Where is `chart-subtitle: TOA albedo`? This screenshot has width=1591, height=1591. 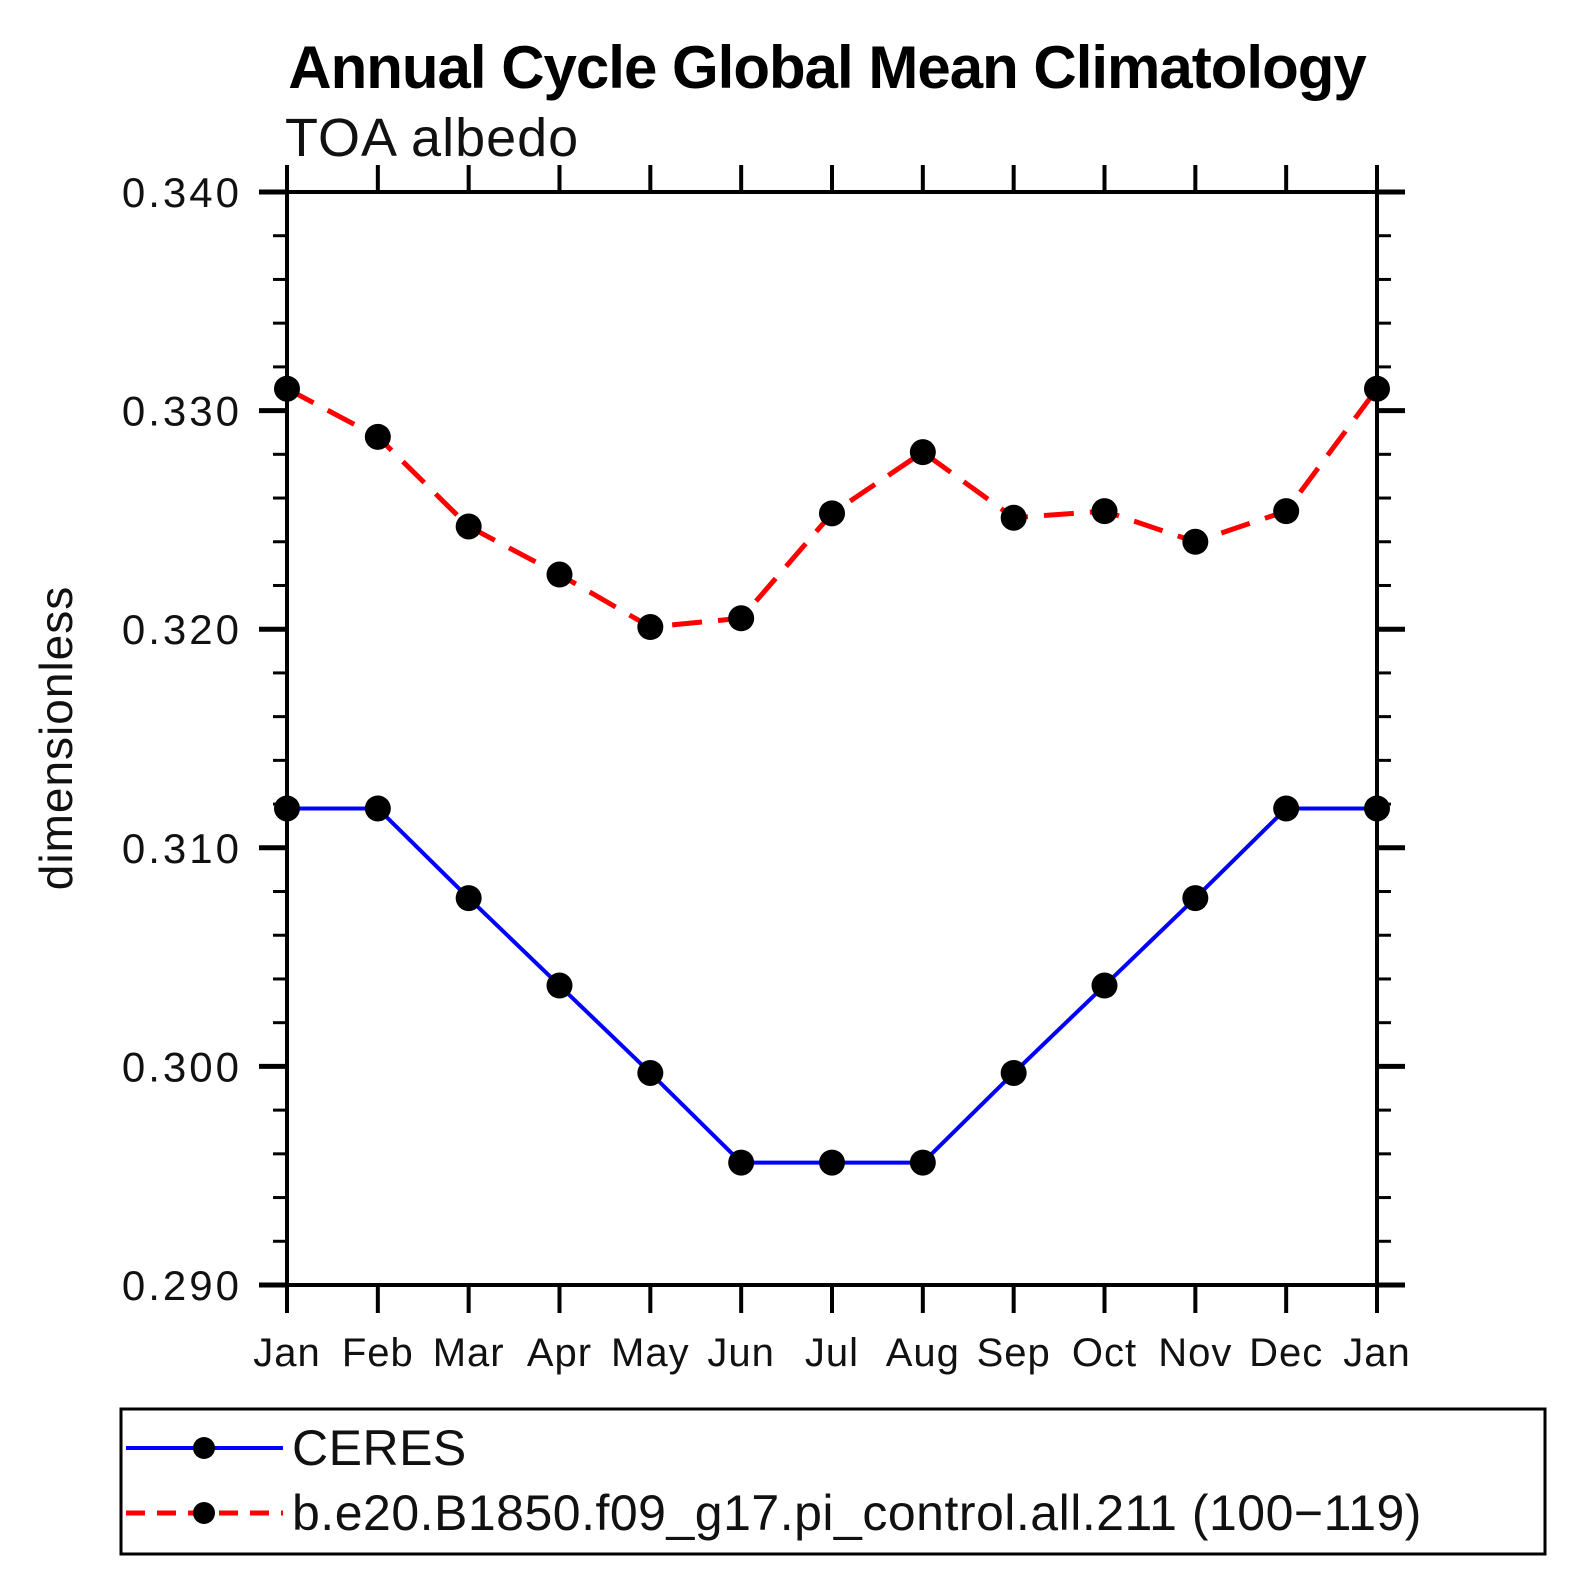 chart-subtitle: TOA albedo is located at coordinates (432, 138).